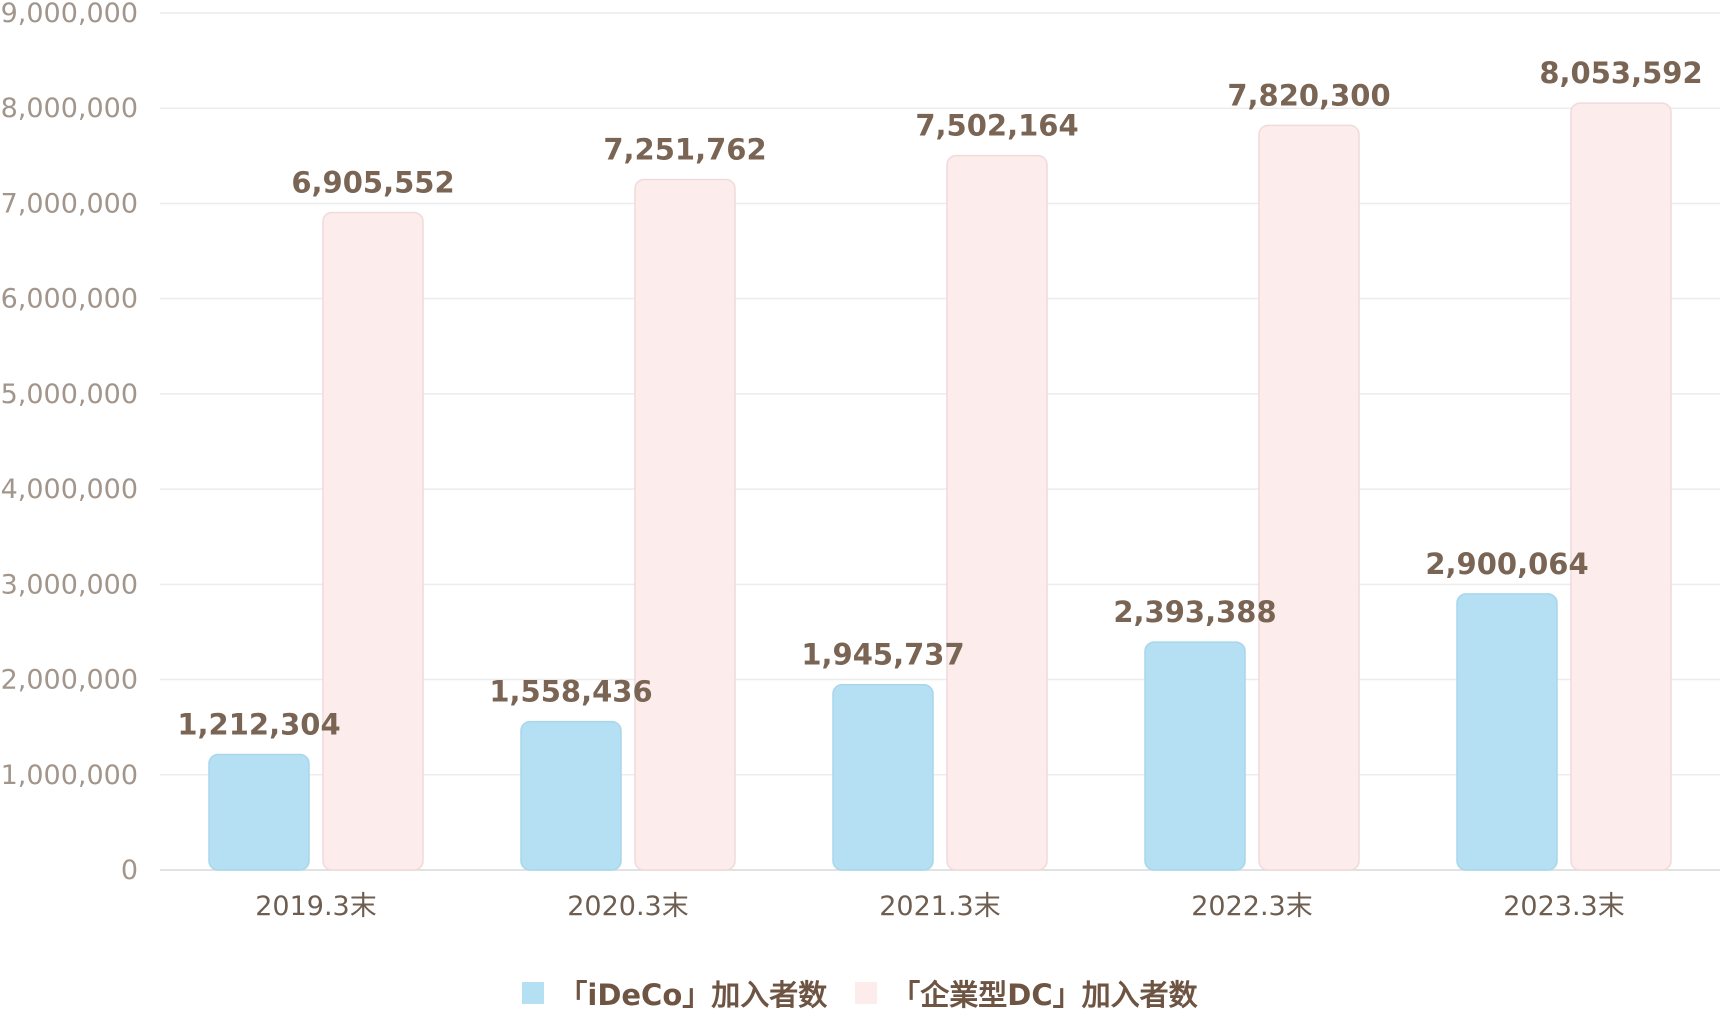  What do you see at coordinates (1308, 95) in the screenshot?
I see `data-label: 7,820,300` at bounding box center [1308, 95].